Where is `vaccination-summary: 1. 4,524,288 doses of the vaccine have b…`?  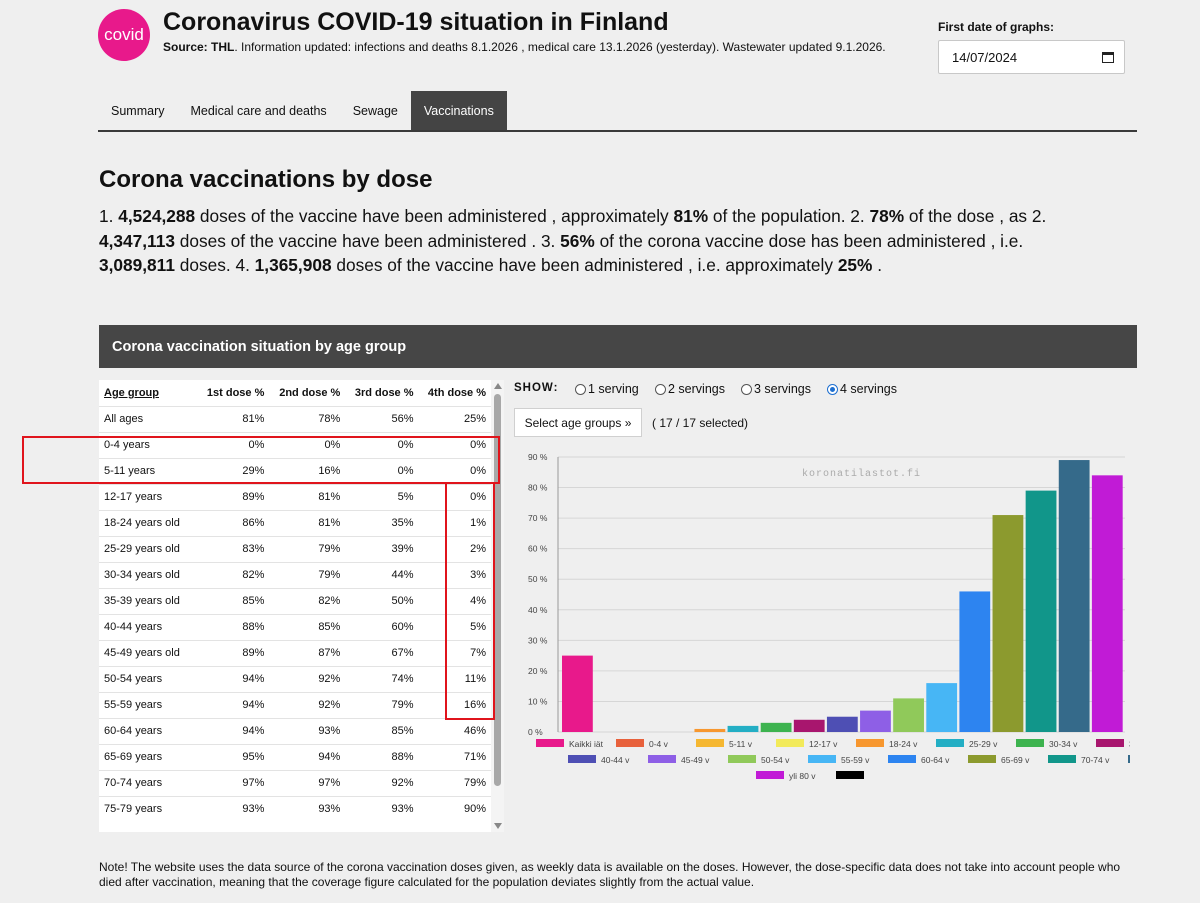
vaccination-summary: 1. 4,524,288 doses of the vaccine have b… is located at coordinates (573, 240).